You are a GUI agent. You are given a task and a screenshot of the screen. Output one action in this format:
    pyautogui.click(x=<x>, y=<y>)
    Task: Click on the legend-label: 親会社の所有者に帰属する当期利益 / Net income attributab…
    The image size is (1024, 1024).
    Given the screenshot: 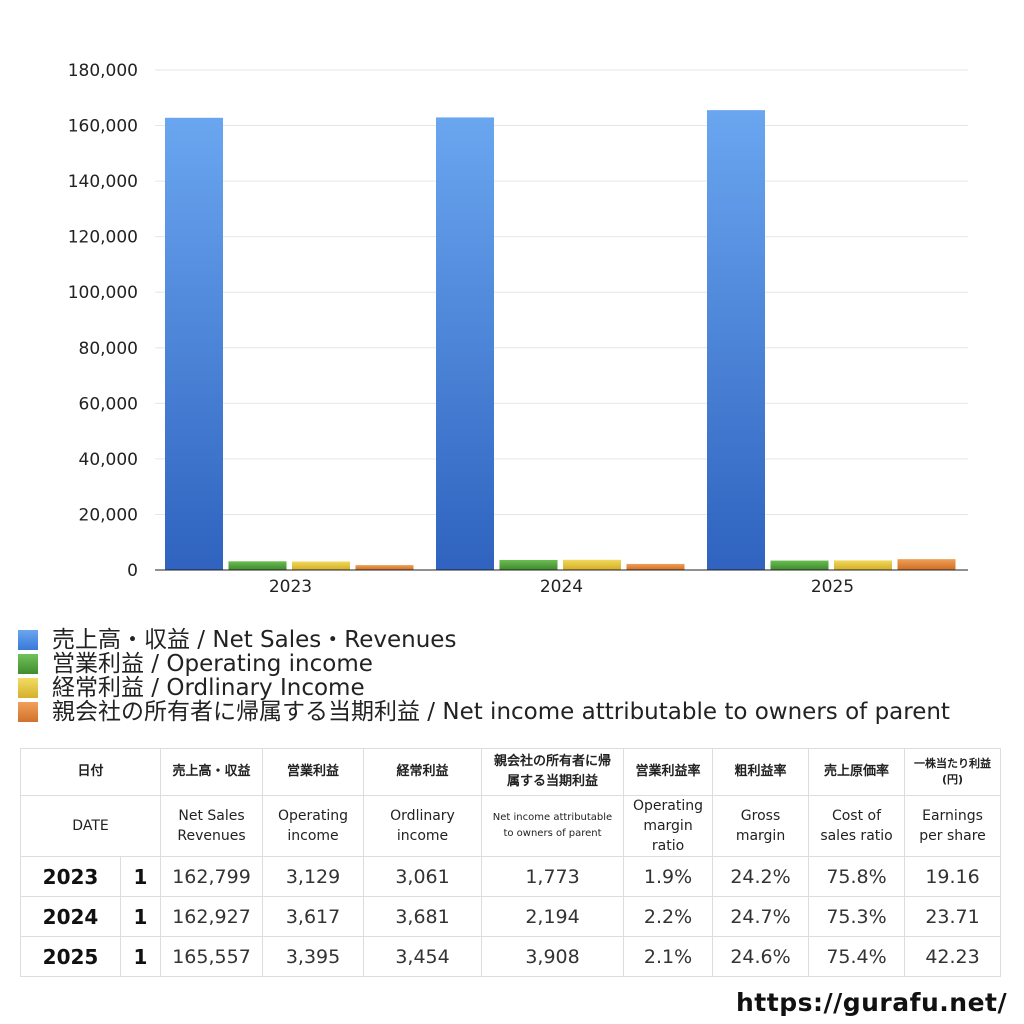 What is the action you would take?
    pyautogui.click(x=501, y=712)
    